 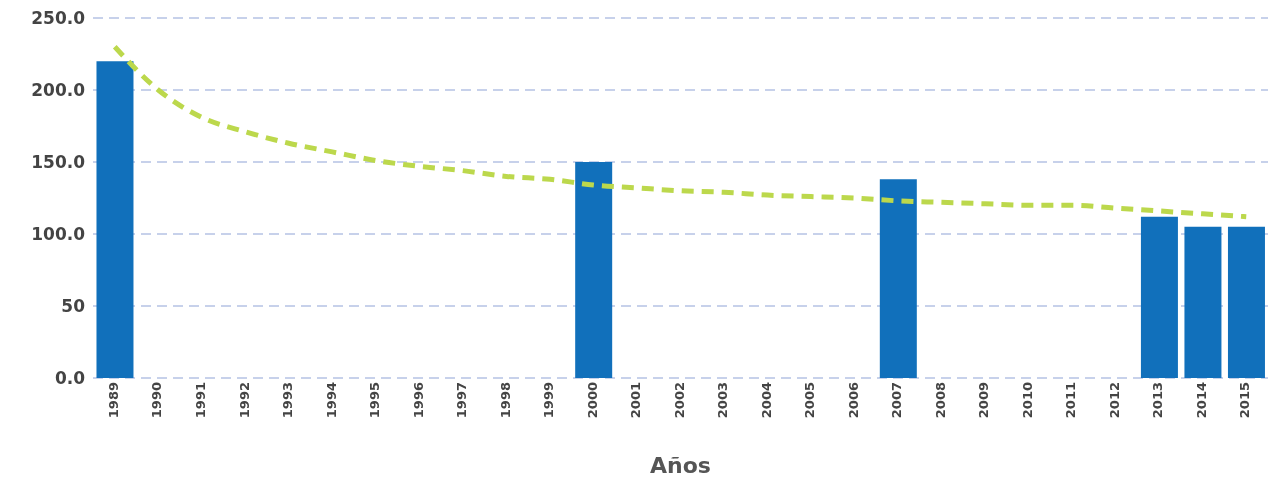 What do you see at coordinates (549, 400) in the screenshot?
I see `x-tick-label: 1999` at bounding box center [549, 400].